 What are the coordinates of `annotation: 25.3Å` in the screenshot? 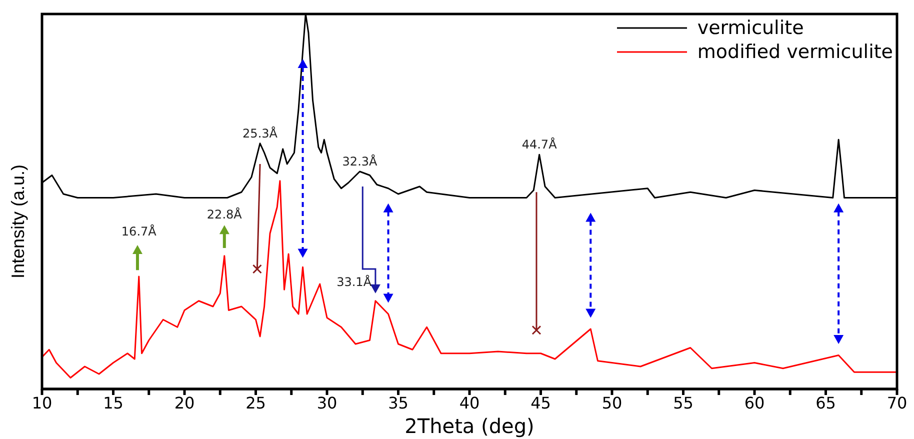 It's located at (260, 132).